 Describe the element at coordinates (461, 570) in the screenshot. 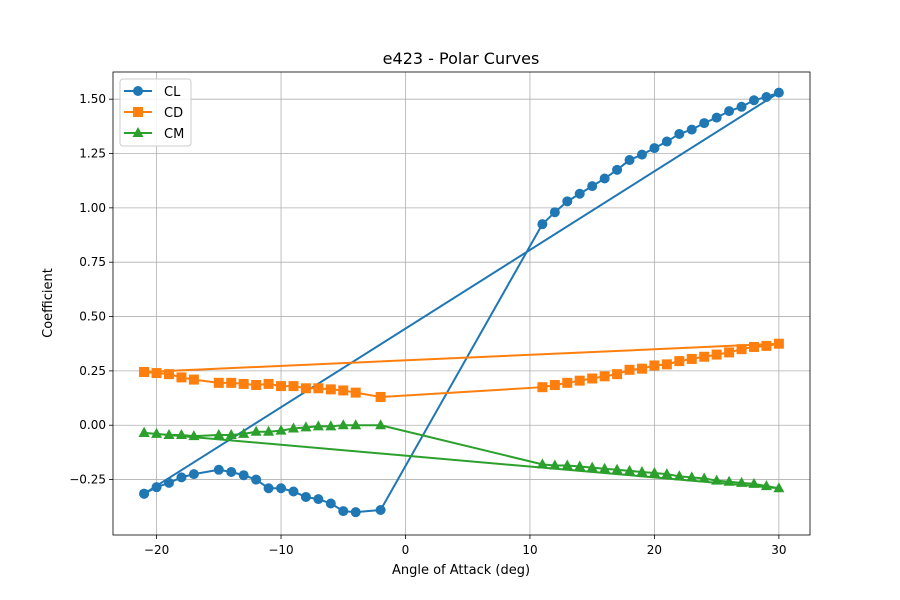

I see `x-axis-label: Angle of Attack (deg)` at that location.